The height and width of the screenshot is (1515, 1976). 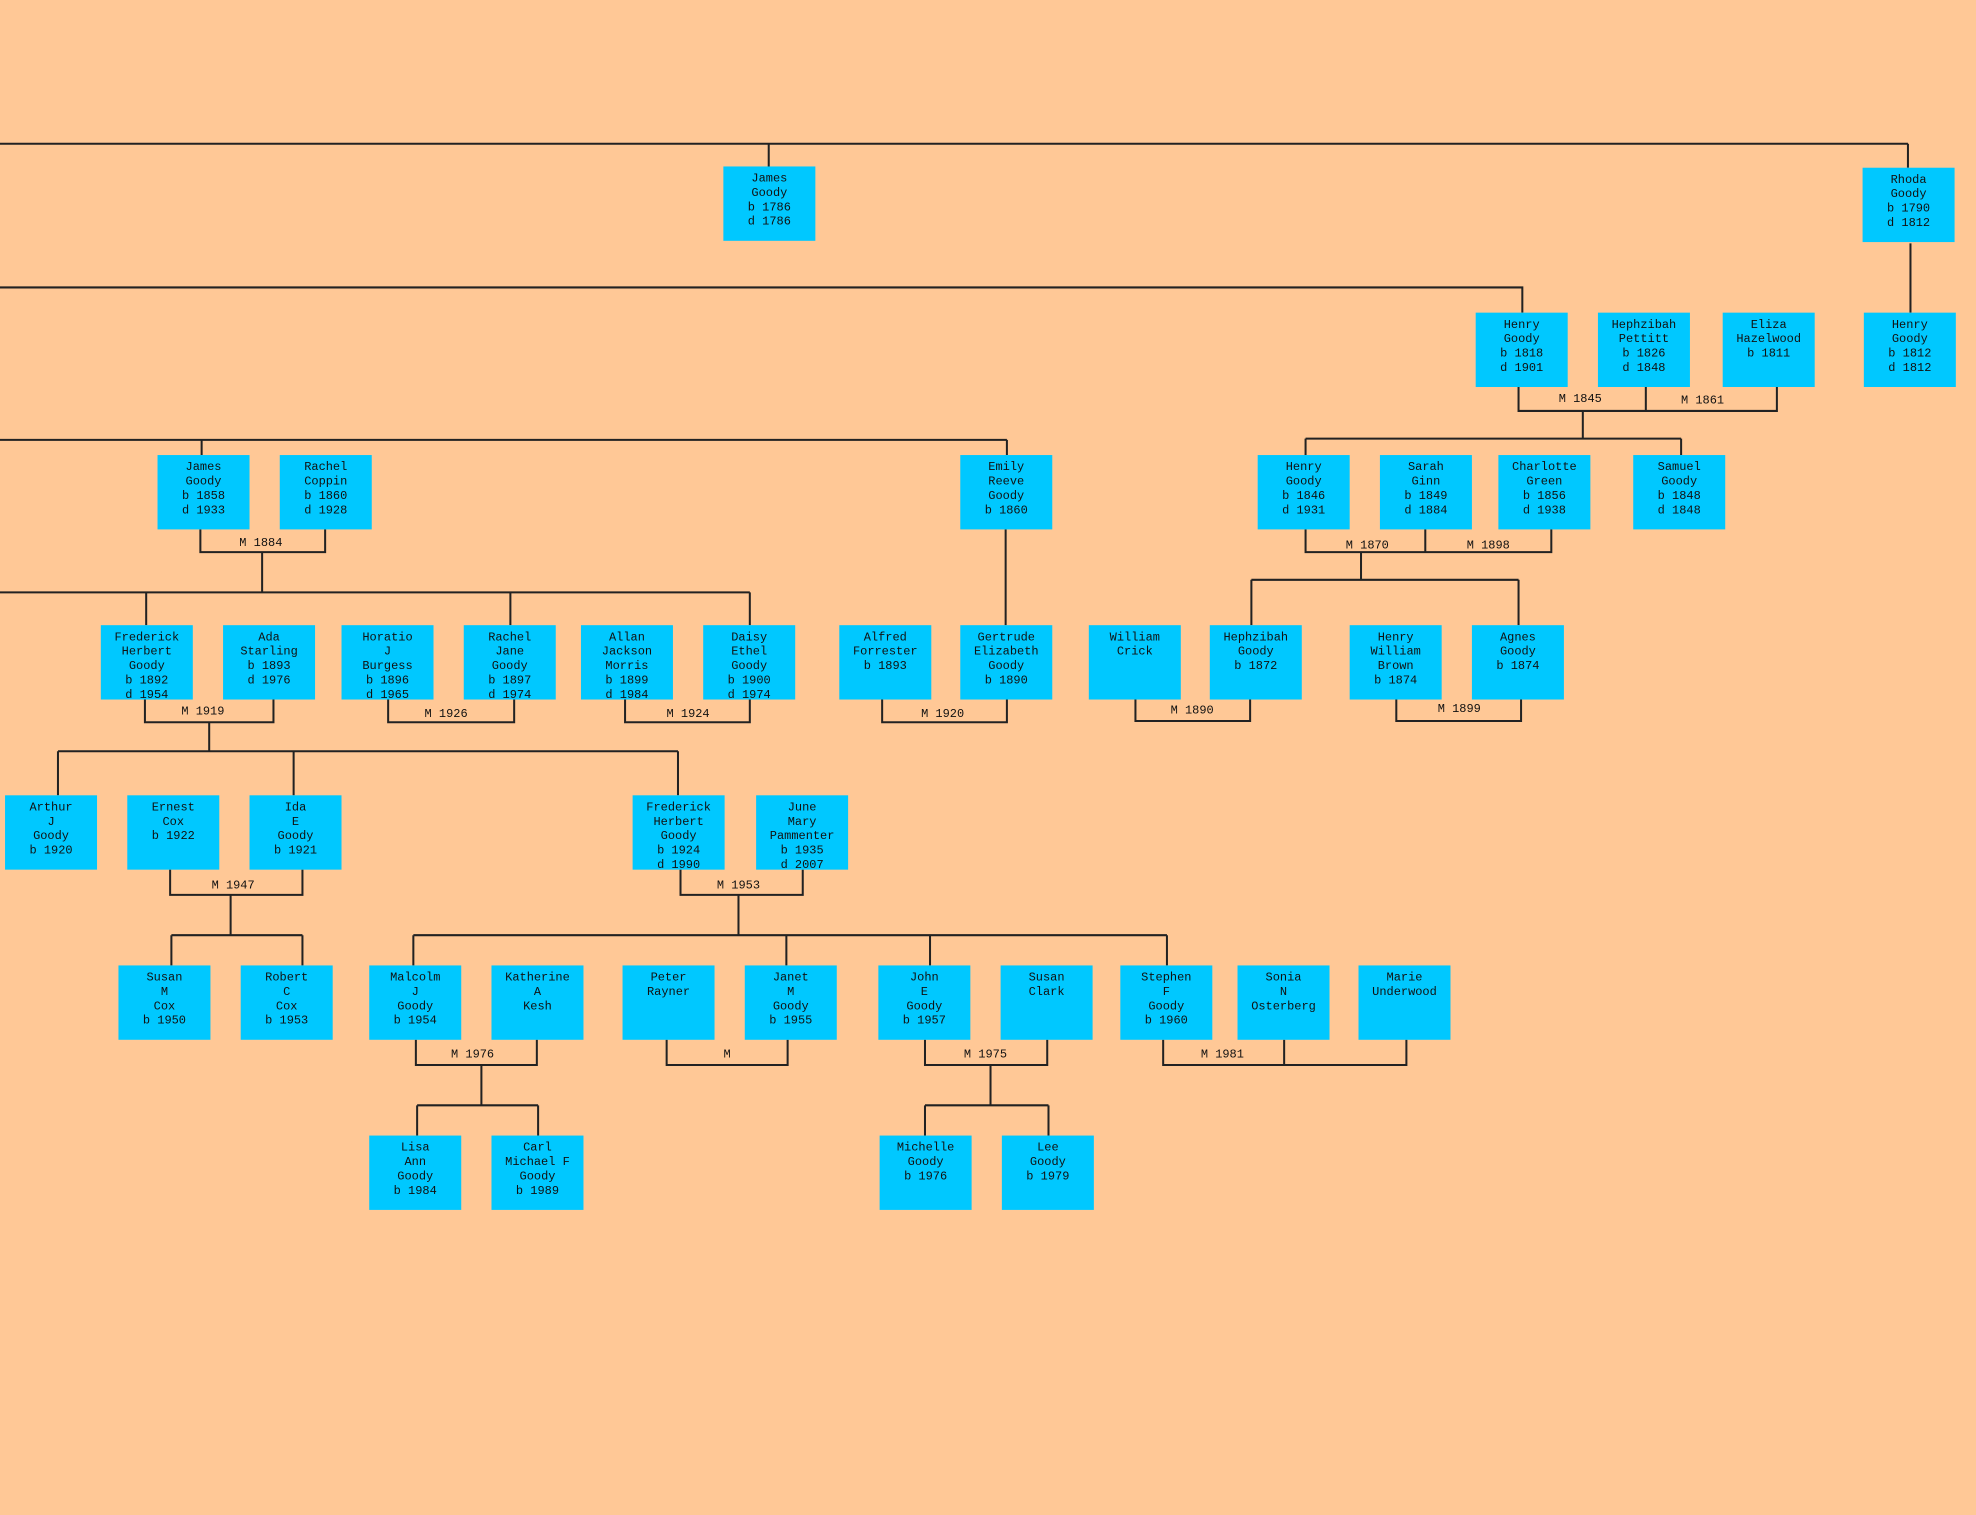 What do you see at coordinates (1166, 1021) in the screenshot?
I see `person-text: b 1960` at bounding box center [1166, 1021].